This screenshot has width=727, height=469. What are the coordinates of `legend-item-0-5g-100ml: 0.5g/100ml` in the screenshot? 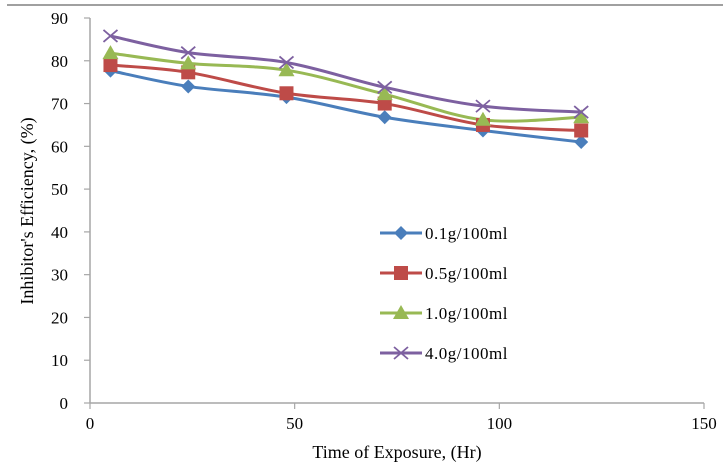 It's located at (444, 273).